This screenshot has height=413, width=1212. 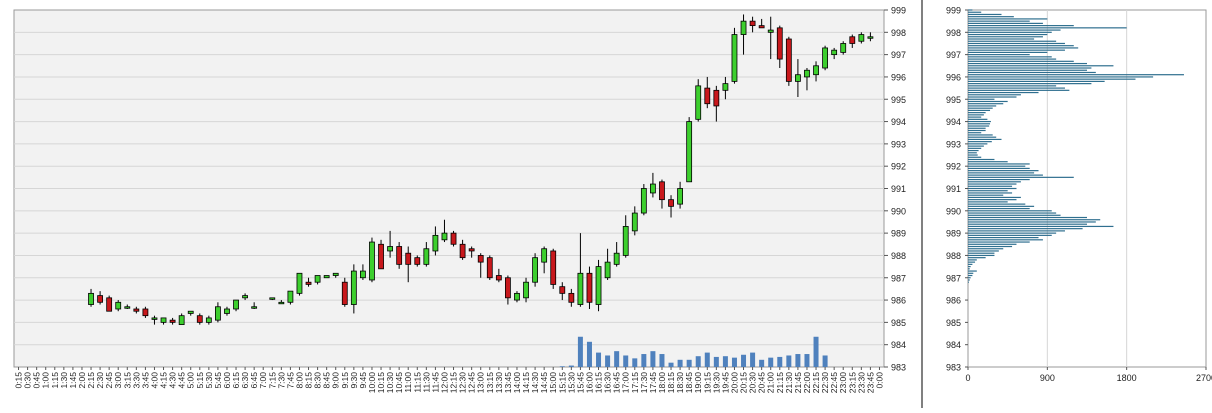 I want to click on y-tick-label: 990, so click(x=898, y=211).